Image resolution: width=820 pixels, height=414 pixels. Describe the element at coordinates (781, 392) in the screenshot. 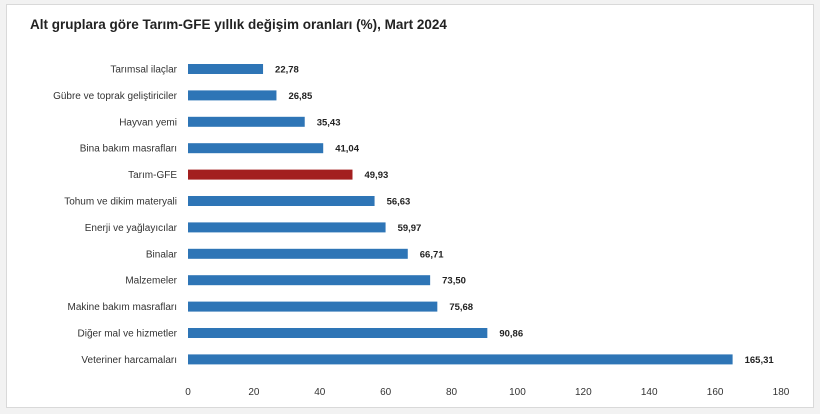

I see `x-tick-label: 180` at that location.